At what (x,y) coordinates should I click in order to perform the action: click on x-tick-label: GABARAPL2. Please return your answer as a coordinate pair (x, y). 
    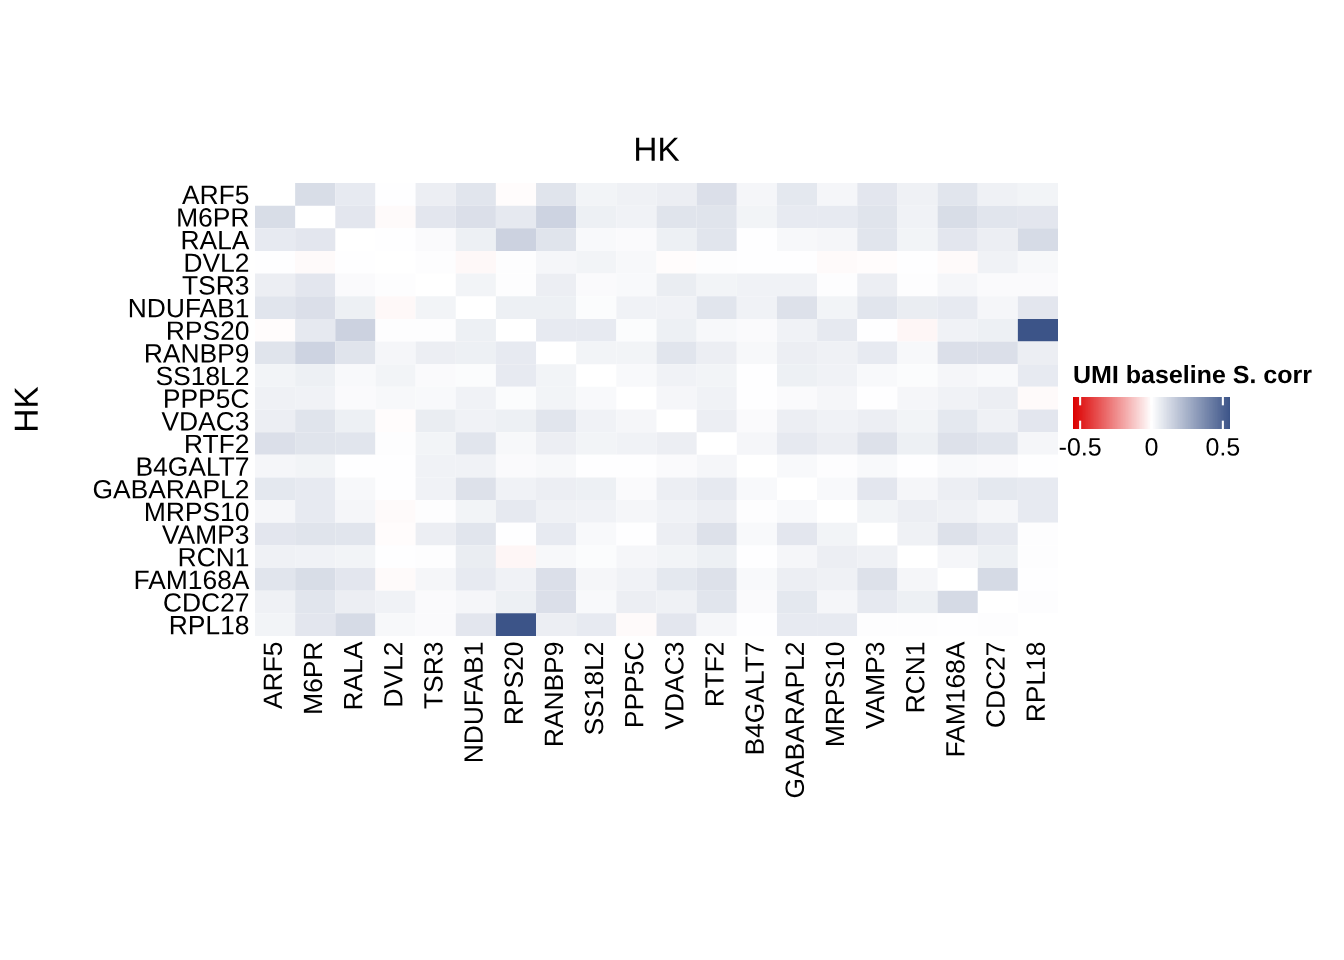
    Looking at the image, I should click on (795, 720).